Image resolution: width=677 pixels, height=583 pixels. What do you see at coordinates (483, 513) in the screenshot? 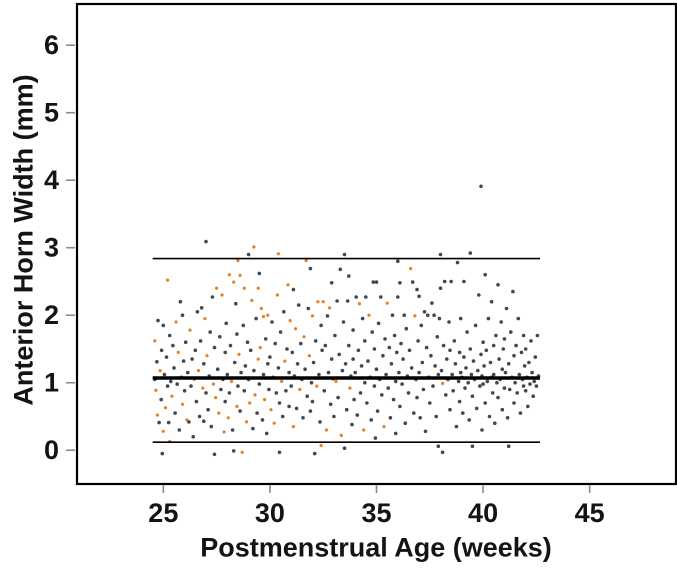
I see `x-tick-label-40: 40` at bounding box center [483, 513].